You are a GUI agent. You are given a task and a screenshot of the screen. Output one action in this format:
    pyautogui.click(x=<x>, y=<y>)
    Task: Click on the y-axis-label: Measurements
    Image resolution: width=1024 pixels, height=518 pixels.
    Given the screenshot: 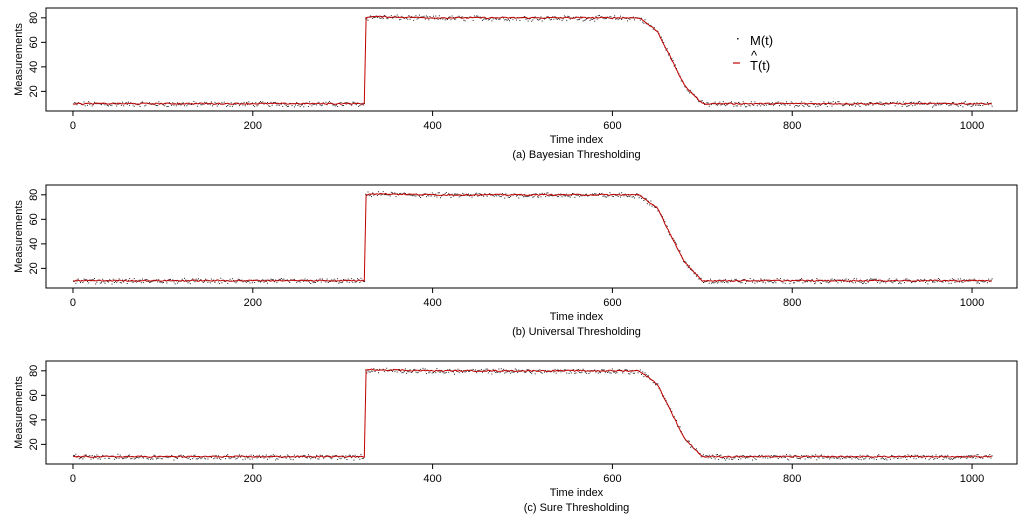 What is the action you would take?
    pyautogui.click(x=19, y=412)
    